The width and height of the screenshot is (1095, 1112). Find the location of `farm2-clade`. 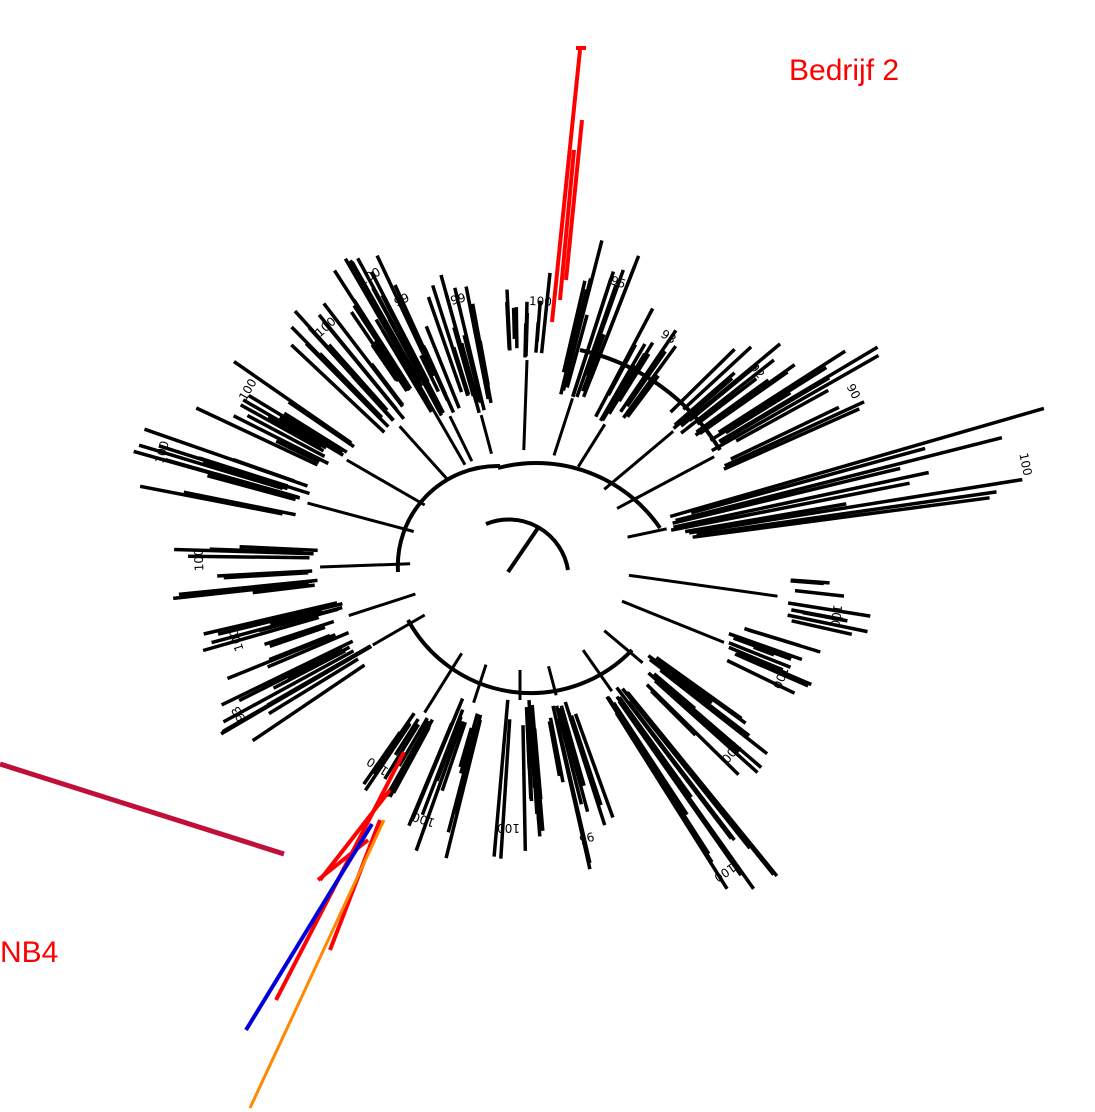

farm2-clade is located at coordinates (568, 184).